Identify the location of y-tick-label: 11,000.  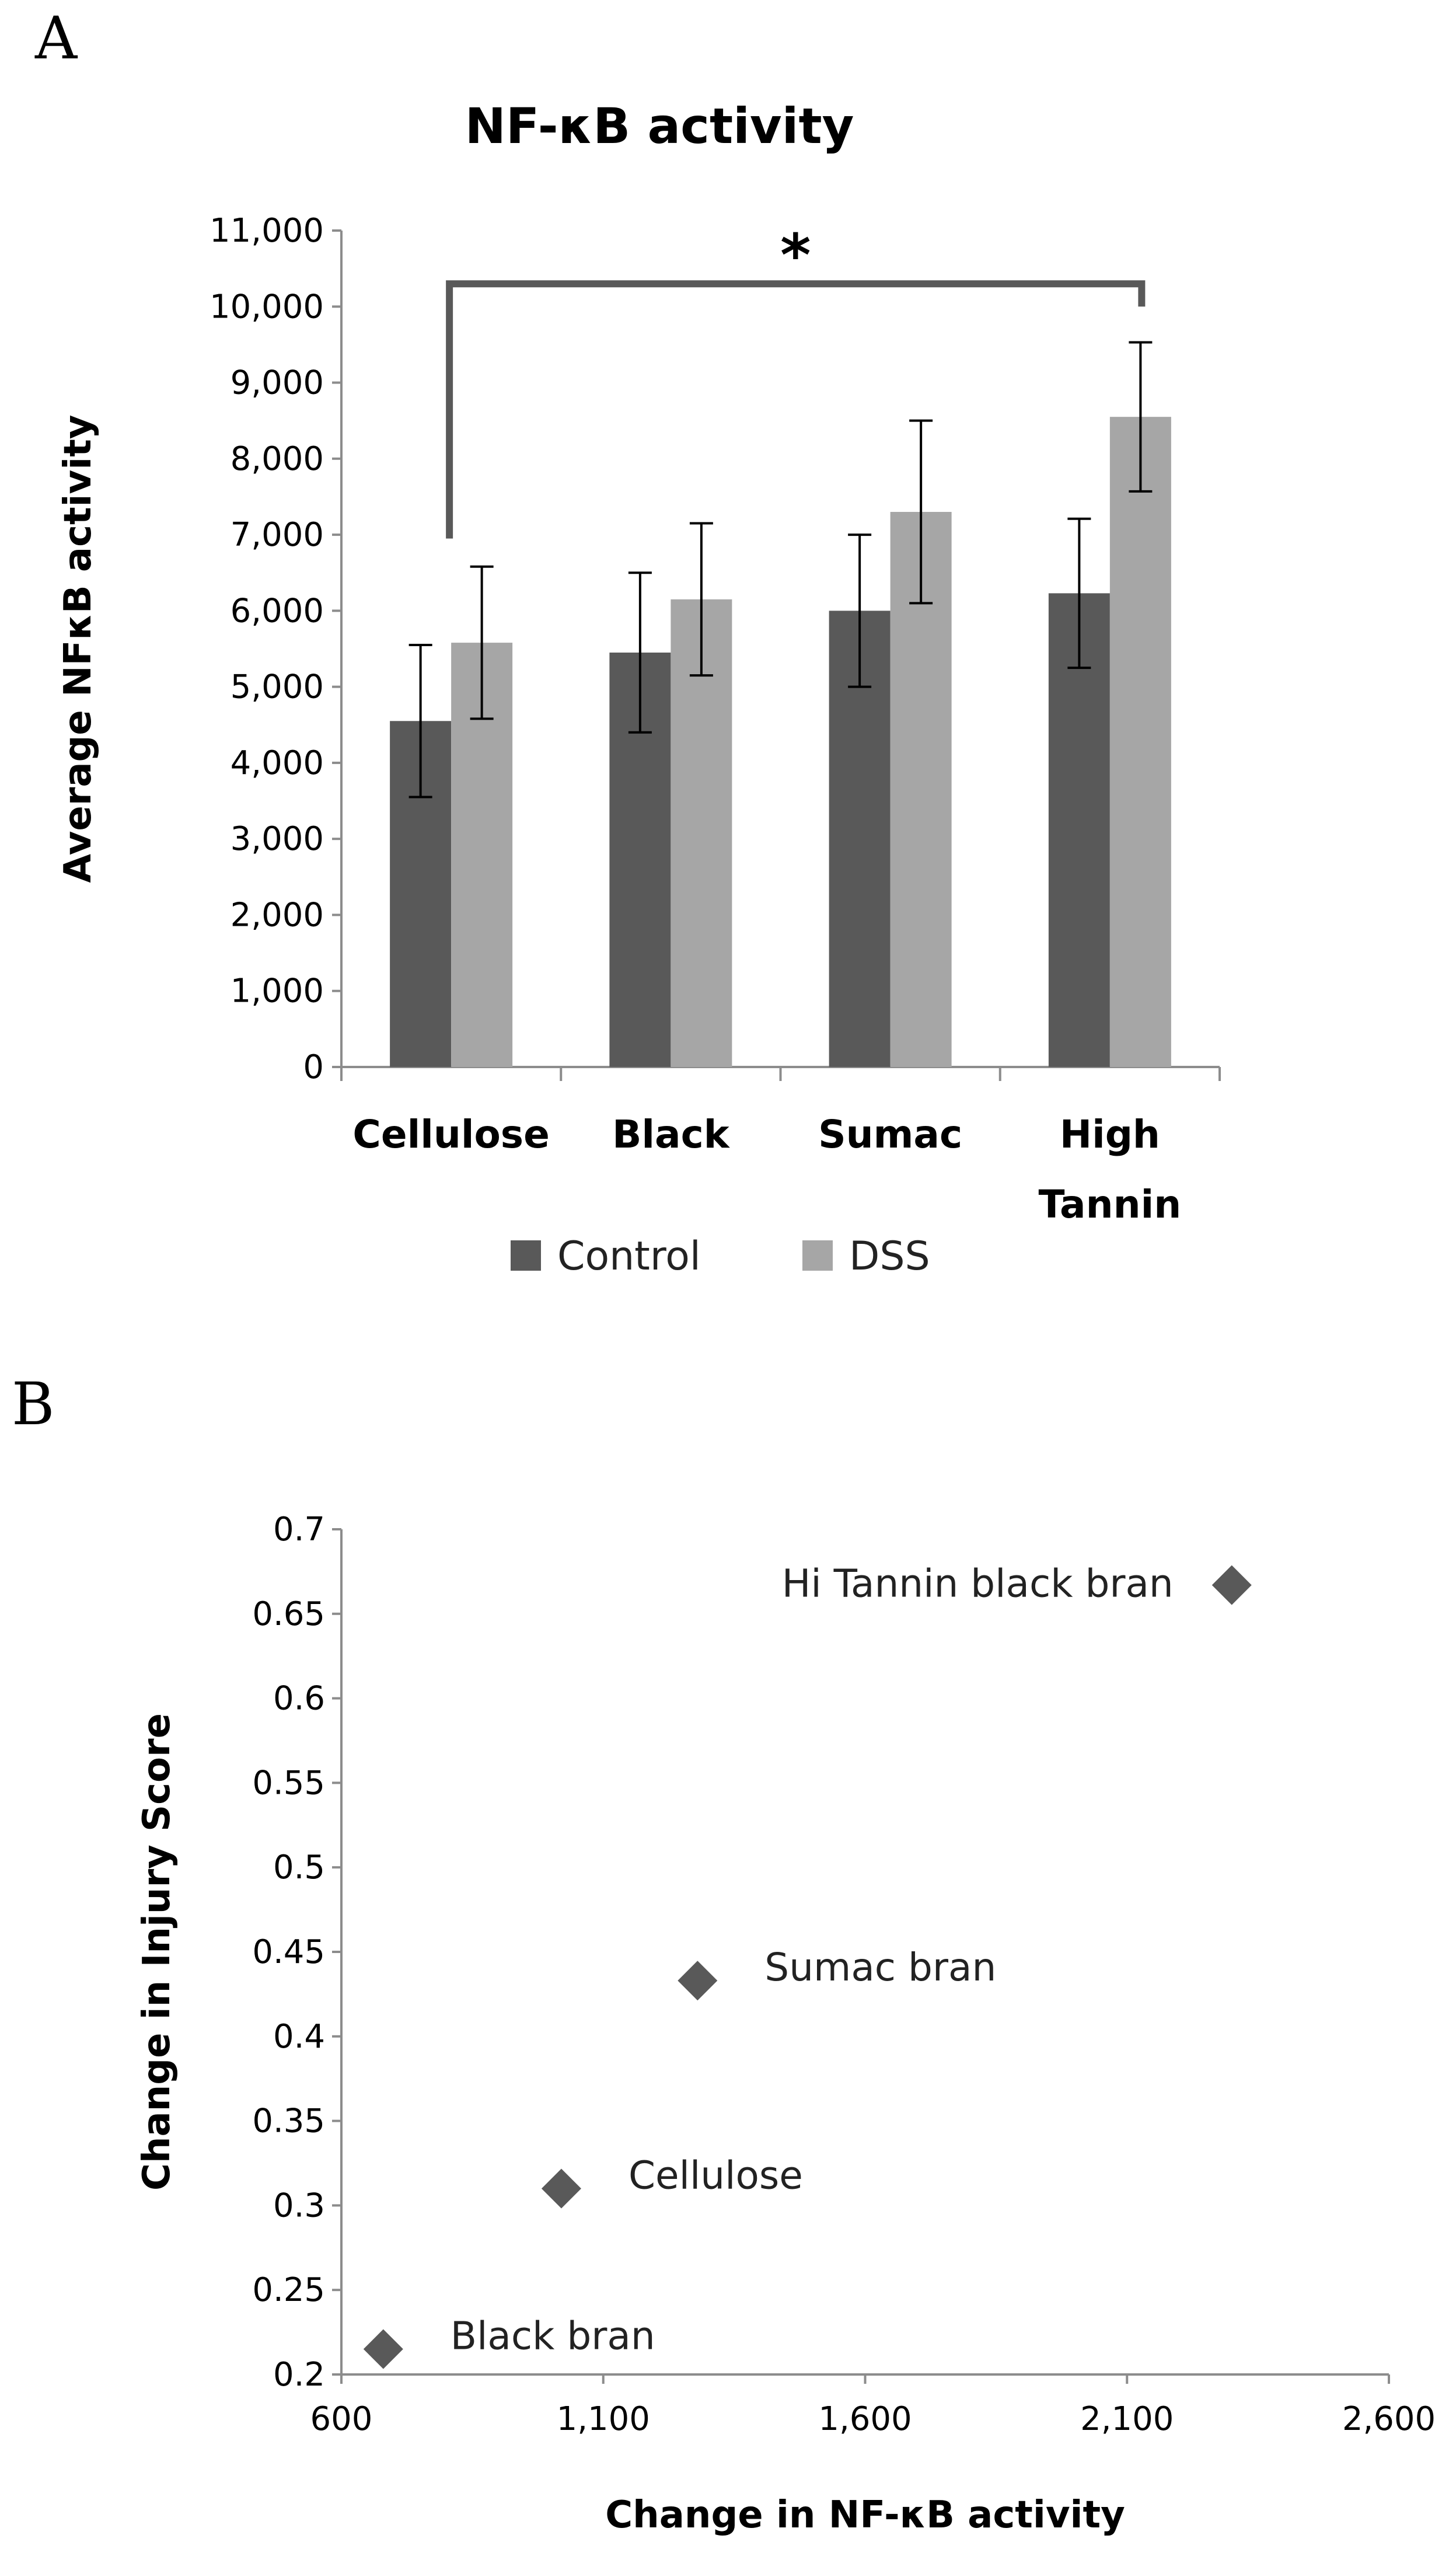
(267, 231).